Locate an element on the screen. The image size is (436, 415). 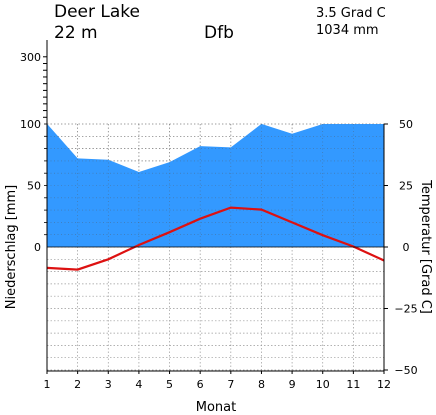
x-tick-label: 11 is located at coordinates (353, 384).